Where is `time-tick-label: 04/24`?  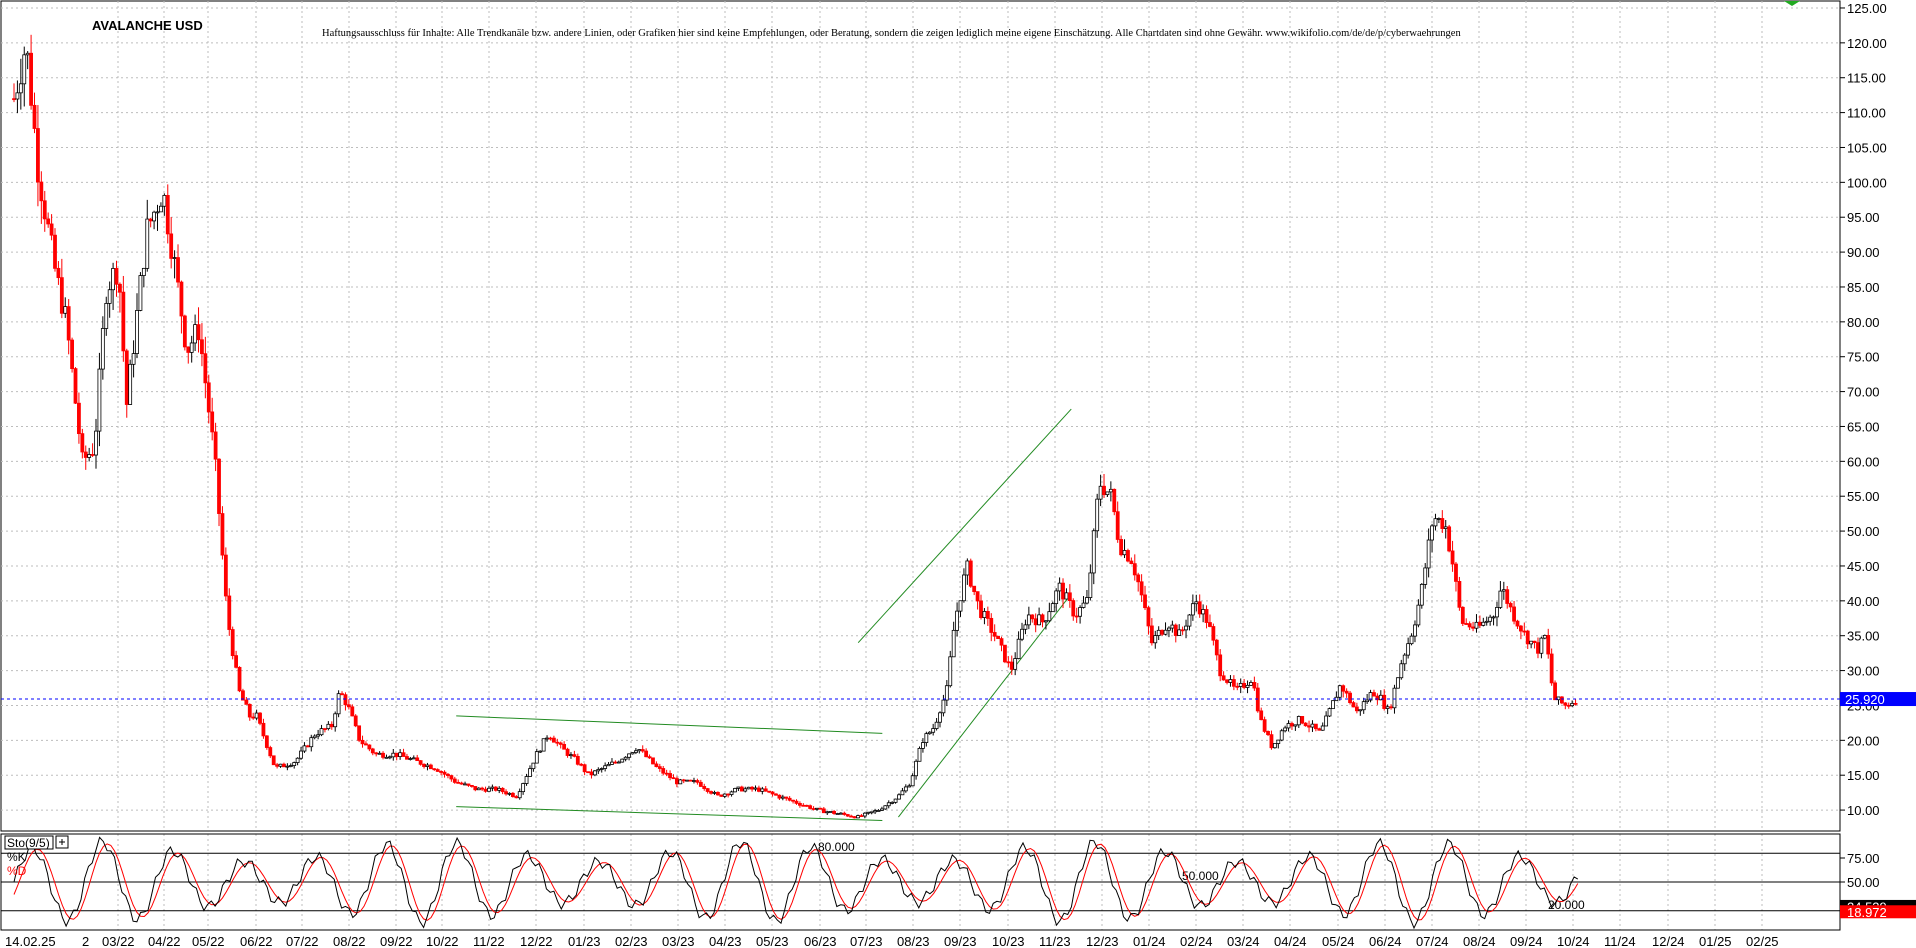 time-tick-label: 04/24 is located at coordinates (1290, 941).